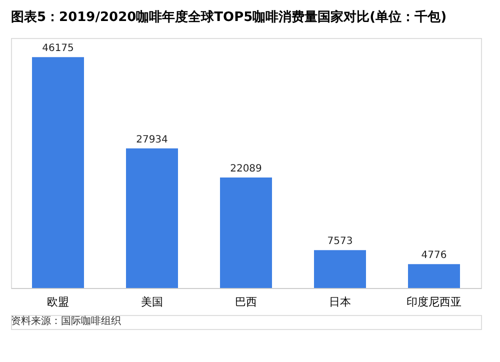  Describe the element at coordinates (152, 302) in the screenshot. I see `x-tick-label: 美国` at that location.